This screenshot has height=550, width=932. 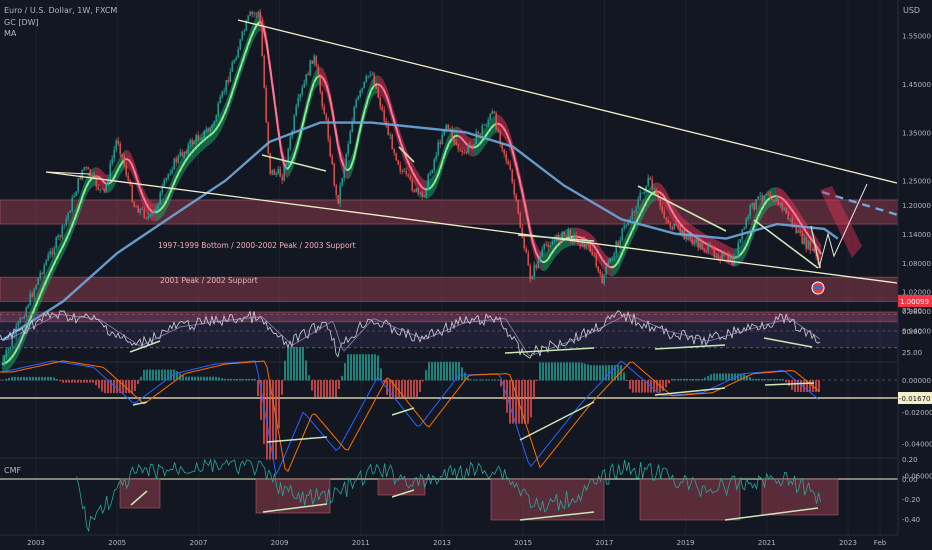 I want to click on time-tick-label: 2005, so click(x=117, y=543).